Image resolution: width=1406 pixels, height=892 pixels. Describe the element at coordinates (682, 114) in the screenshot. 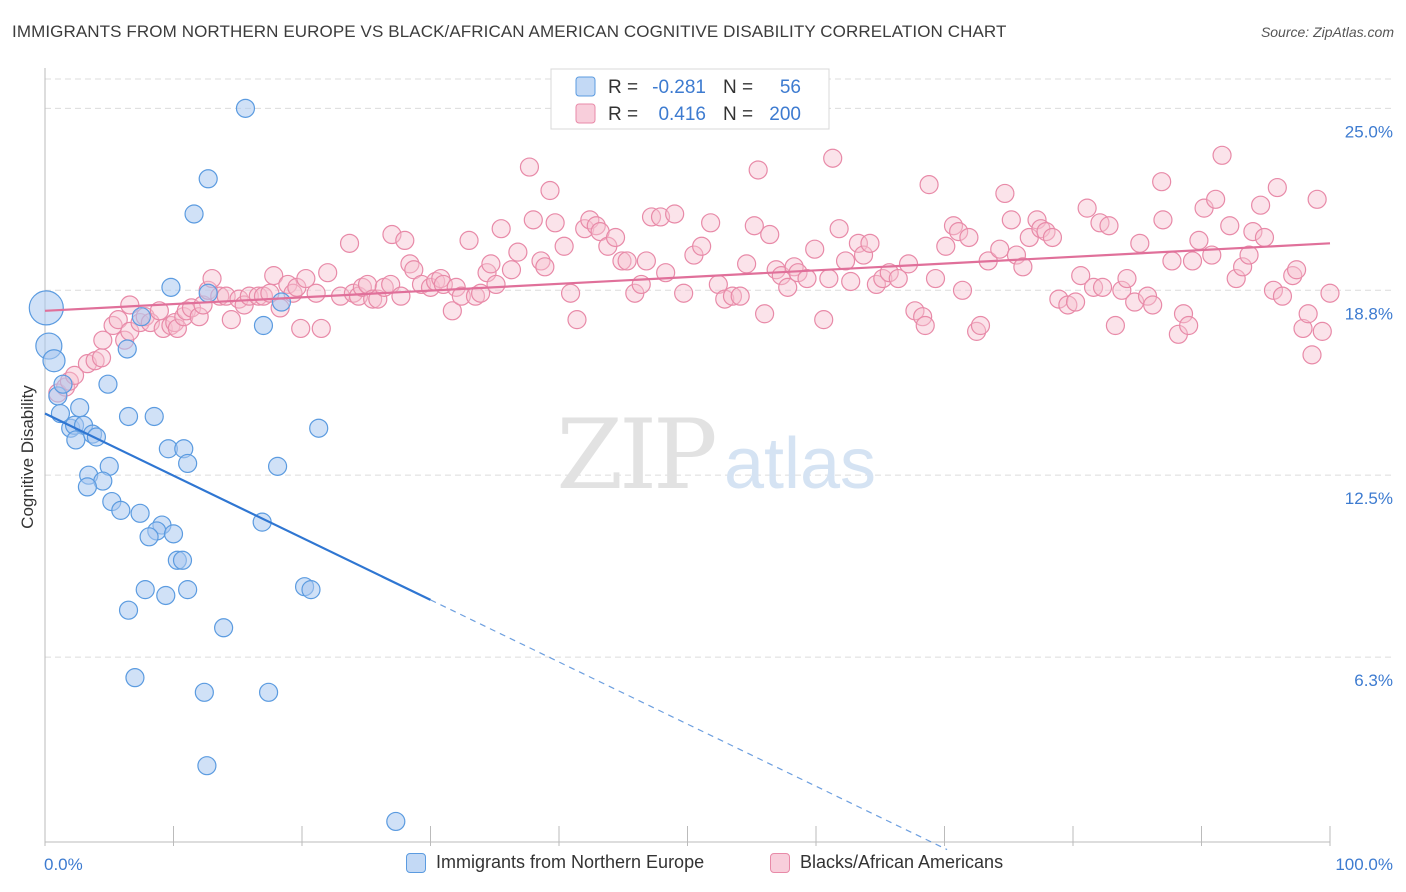

I see `legend-r-value-pink: 0.416` at that location.